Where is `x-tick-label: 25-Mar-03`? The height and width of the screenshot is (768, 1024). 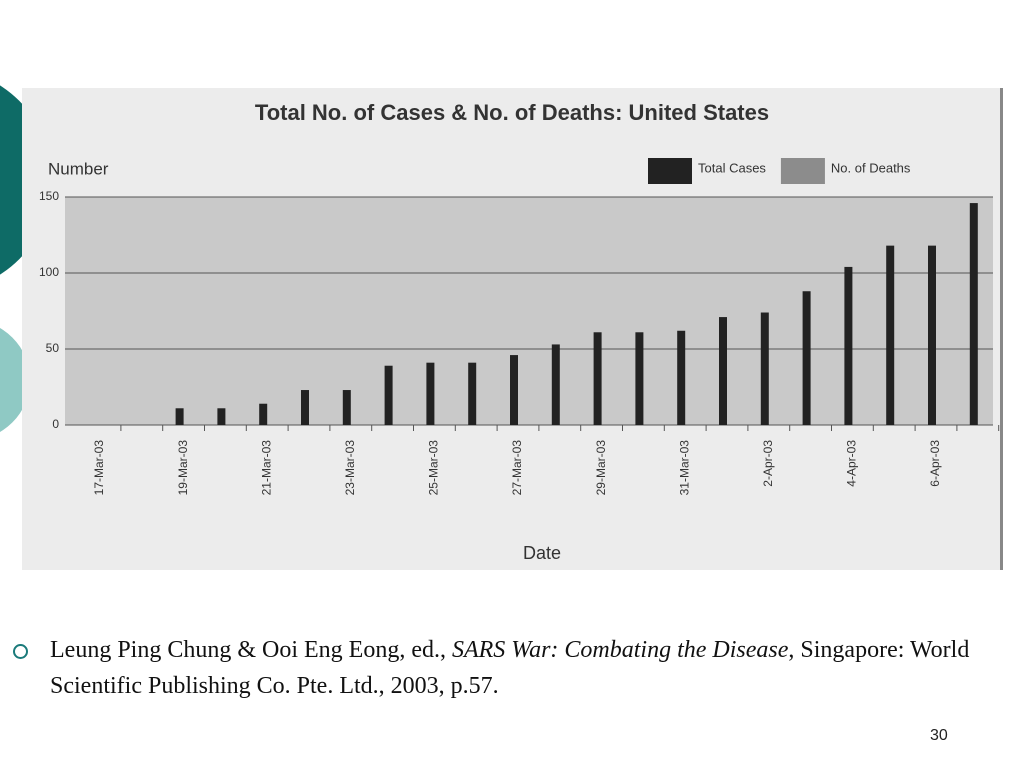
x-tick-label: 25-Mar-03 is located at coordinates (434, 468).